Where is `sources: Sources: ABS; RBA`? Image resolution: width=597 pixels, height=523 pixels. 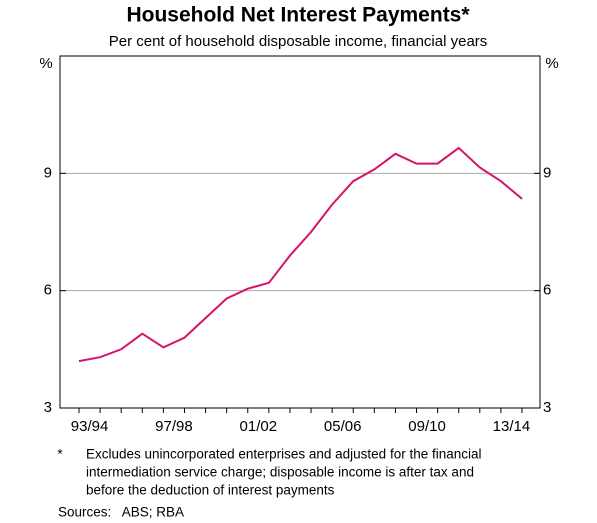 sources: Sources: ABS; RBA is located at coordinates (121, 512).